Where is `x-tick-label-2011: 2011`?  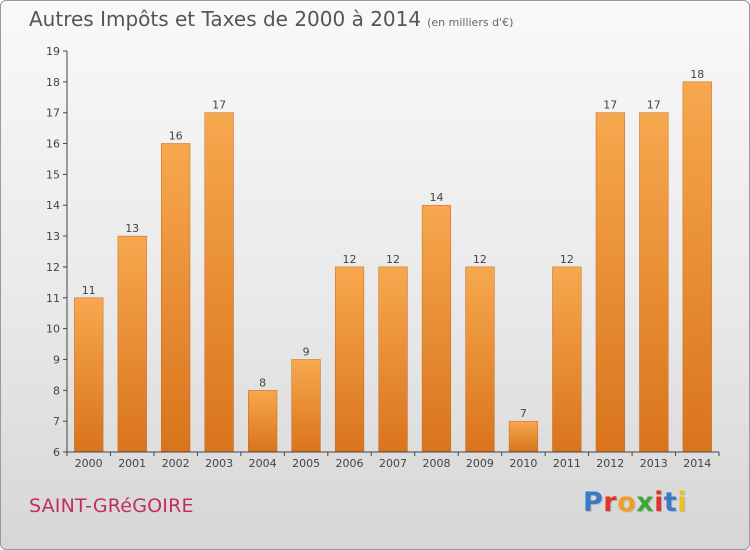 x-tick-label-2011: 2011 is located at coordinates (567, 463).